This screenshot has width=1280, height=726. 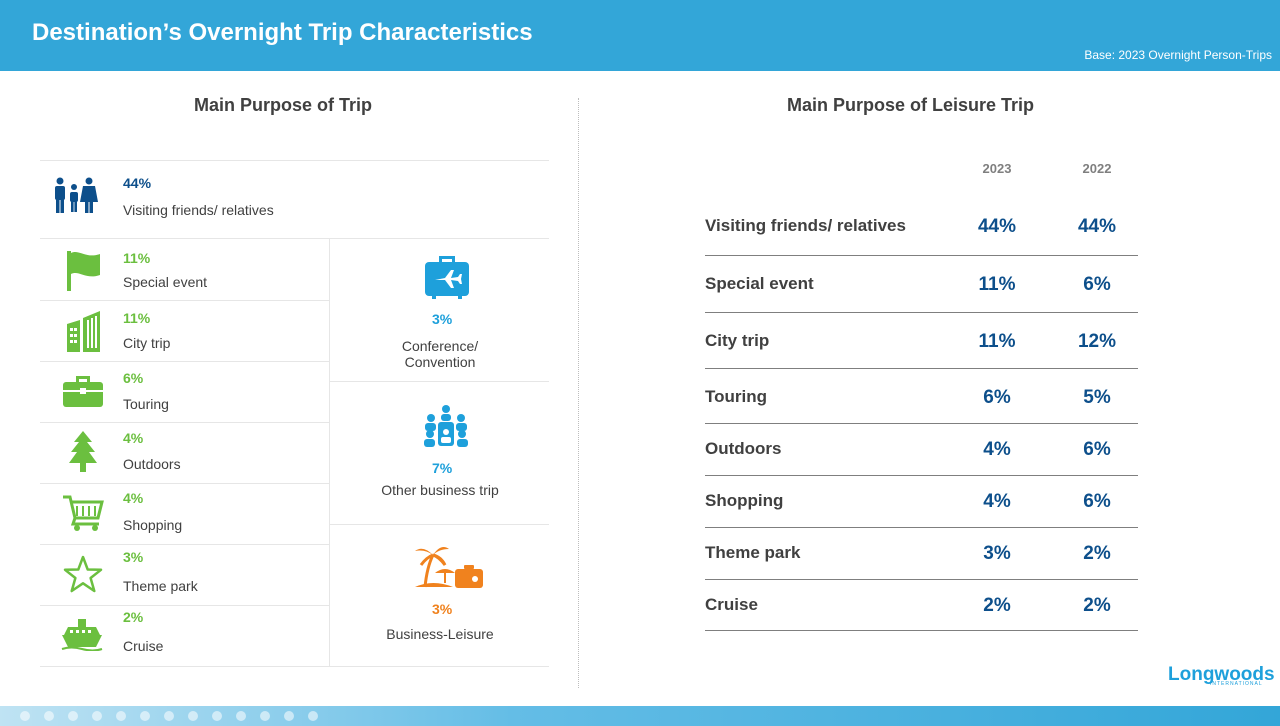 What do you see at coordinates (440, 634) in the screenshot?
I see `business-leisure-label: Business-Leisure` at bounding box center [440, 634].